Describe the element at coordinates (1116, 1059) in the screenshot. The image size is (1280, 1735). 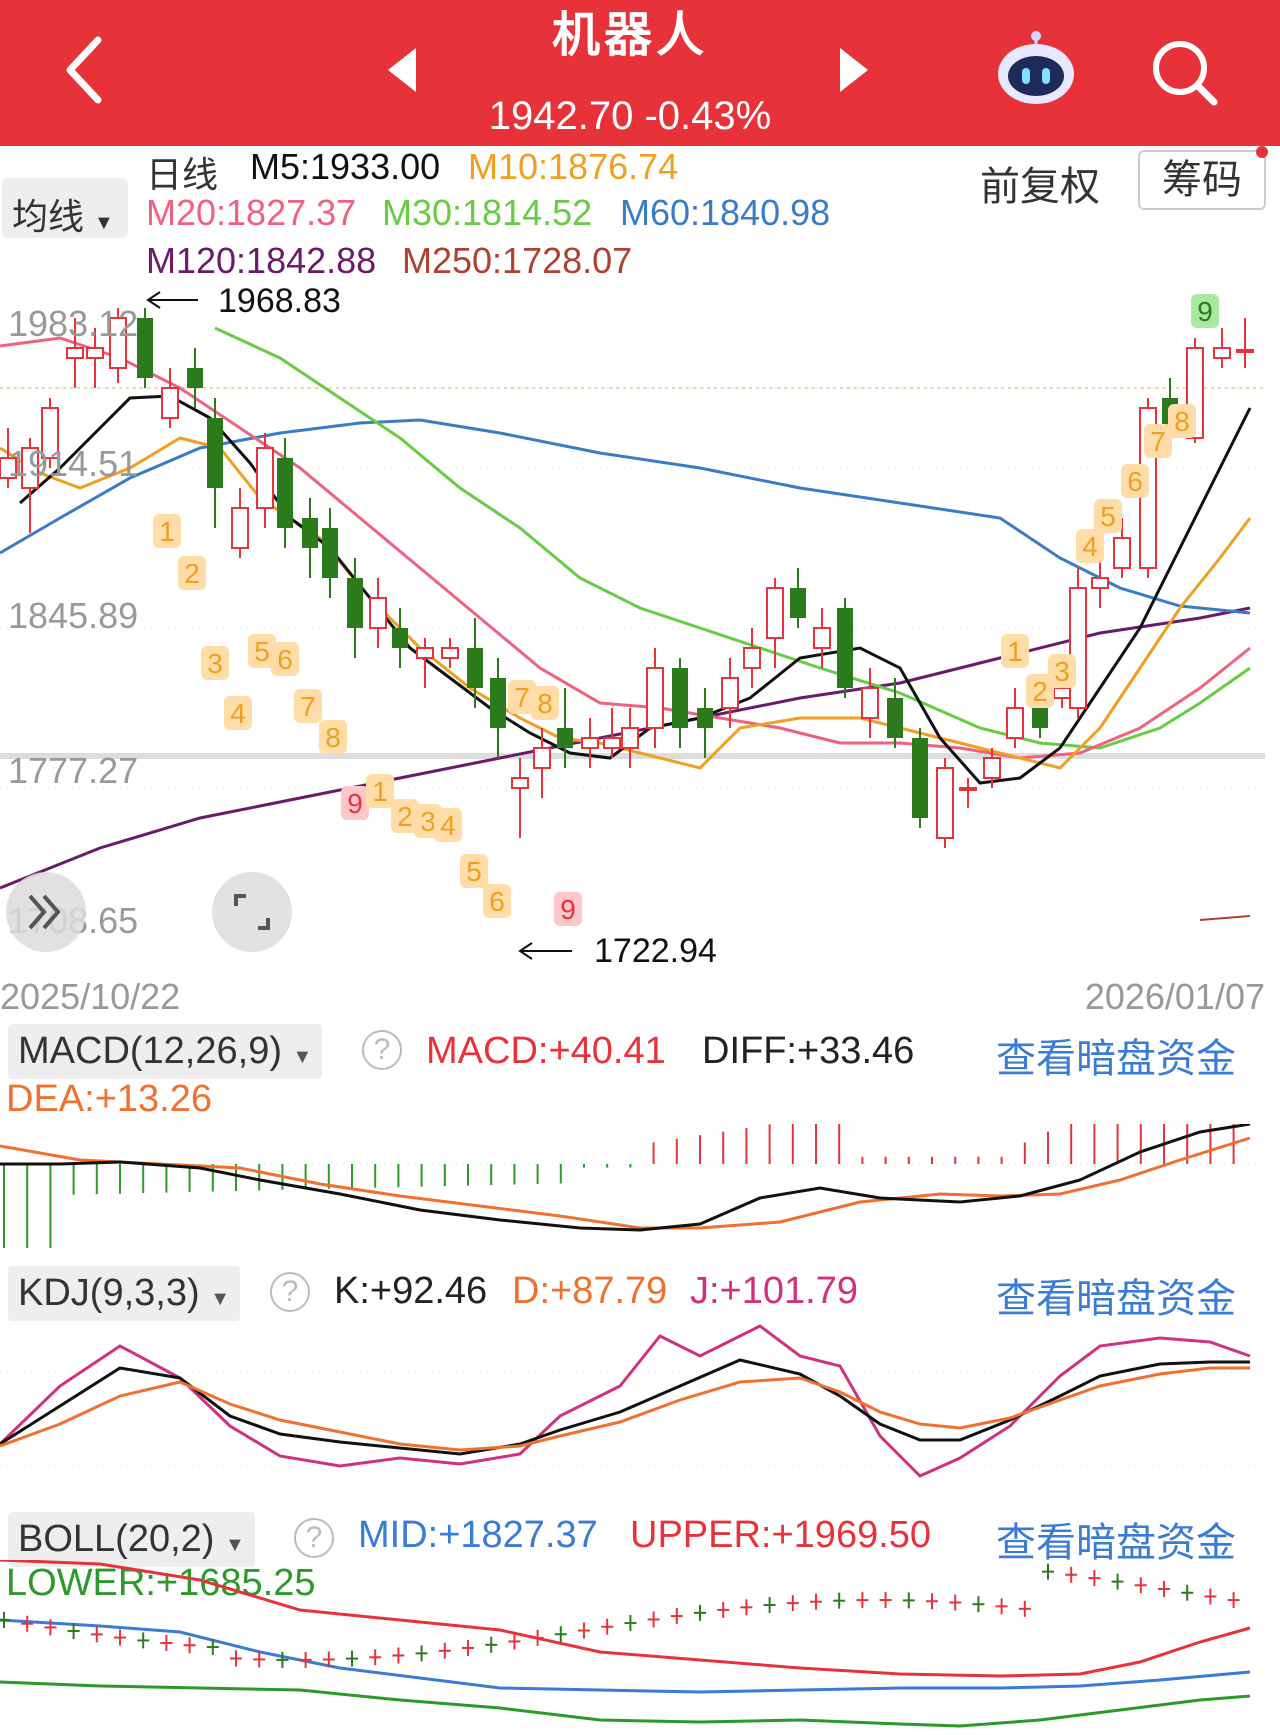
I see `view-dark-pool-link-macd: 查看暗盘资金` at that location.